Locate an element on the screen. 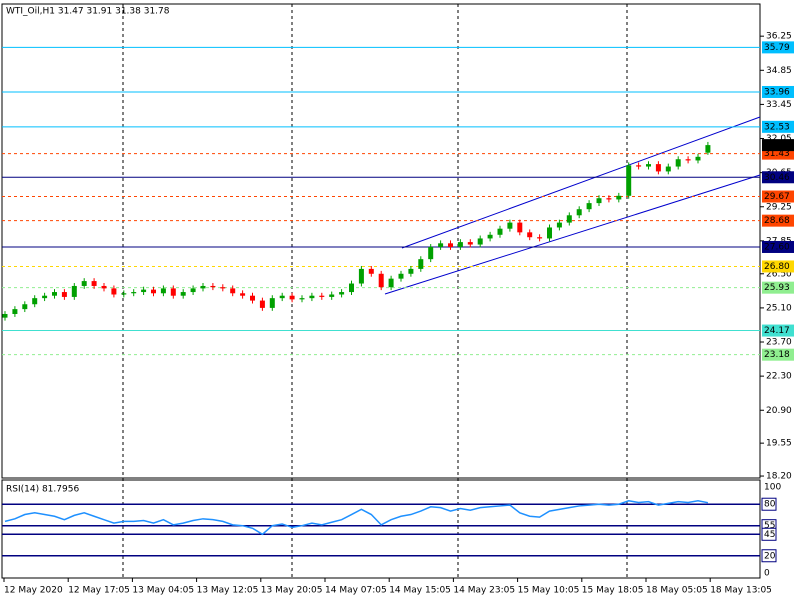 The width and height of the screenshot is (800, 600). x-tick-label: 12 May 17:05 is located at coordinates (99, 591).